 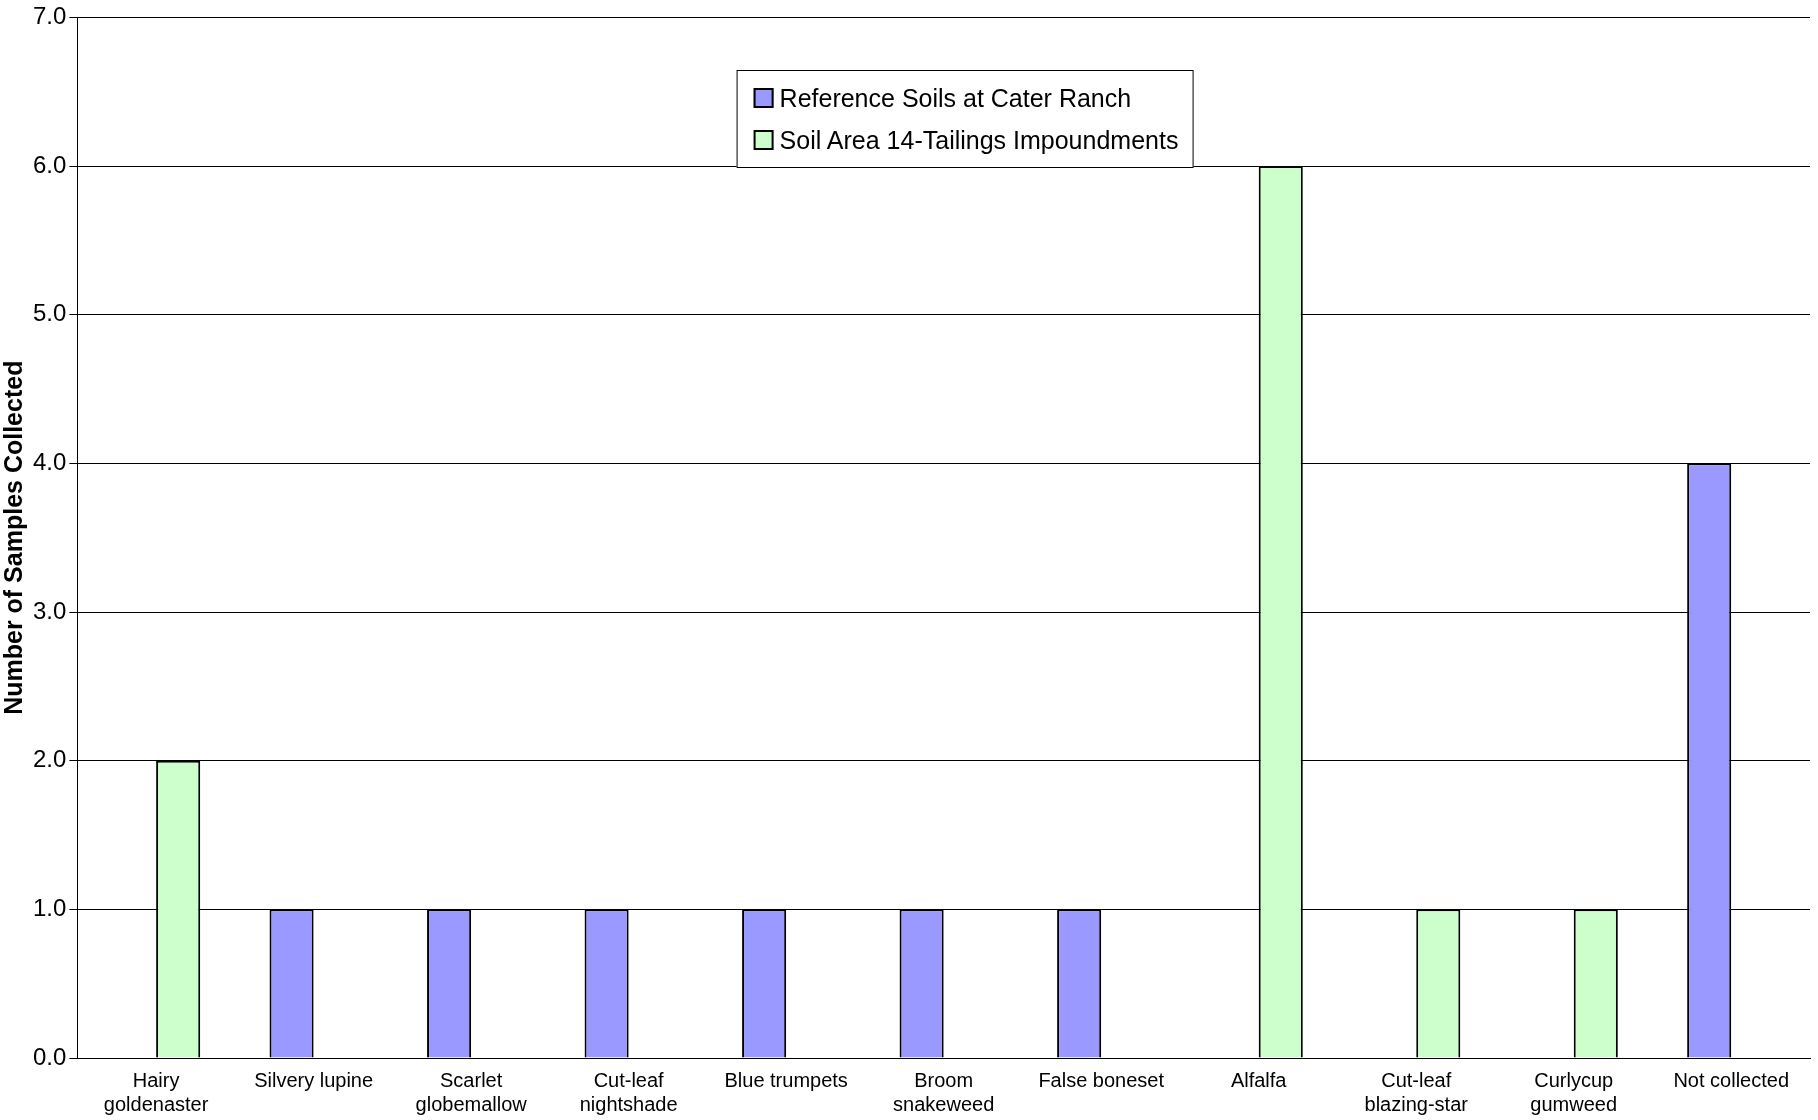 I want to click on x-tick-label: Broom snakeweed, so click(x=944, y=1091).